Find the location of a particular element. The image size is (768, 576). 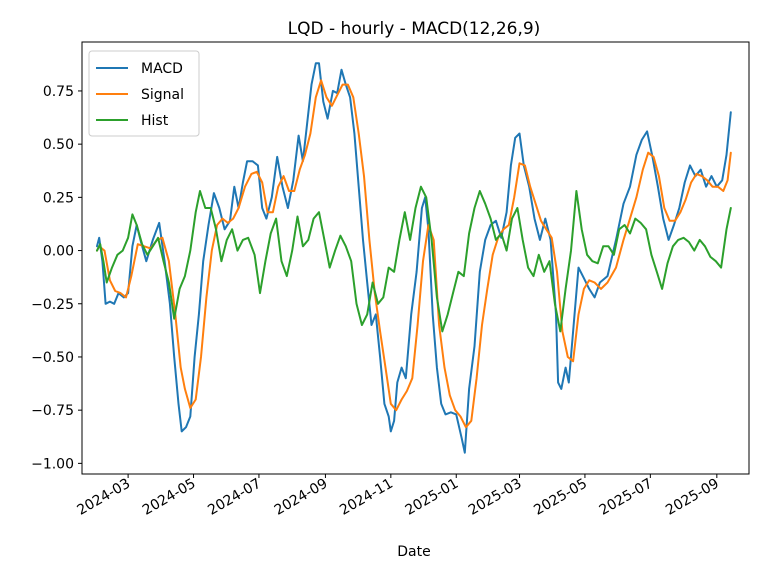

legend-label-signal: Signal is located at coordinates (162, 95).